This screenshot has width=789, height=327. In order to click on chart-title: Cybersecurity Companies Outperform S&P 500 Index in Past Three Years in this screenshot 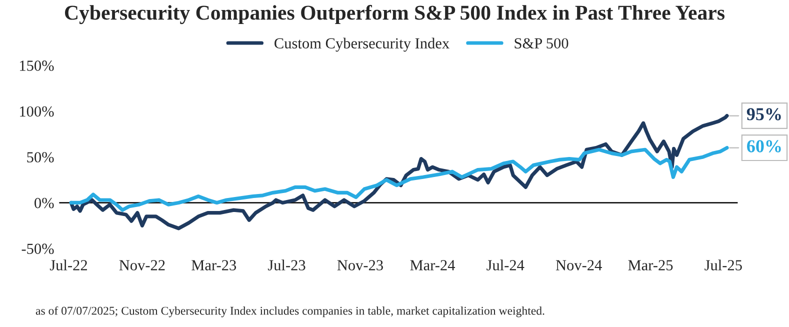, I will do `click(394, 14)`.